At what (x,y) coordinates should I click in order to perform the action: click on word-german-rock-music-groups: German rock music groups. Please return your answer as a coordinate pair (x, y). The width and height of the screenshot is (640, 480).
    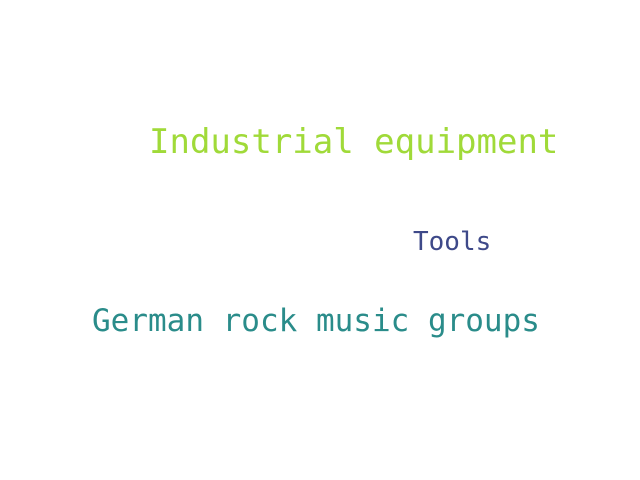
    Looking at the image, I should click on (316, 321).